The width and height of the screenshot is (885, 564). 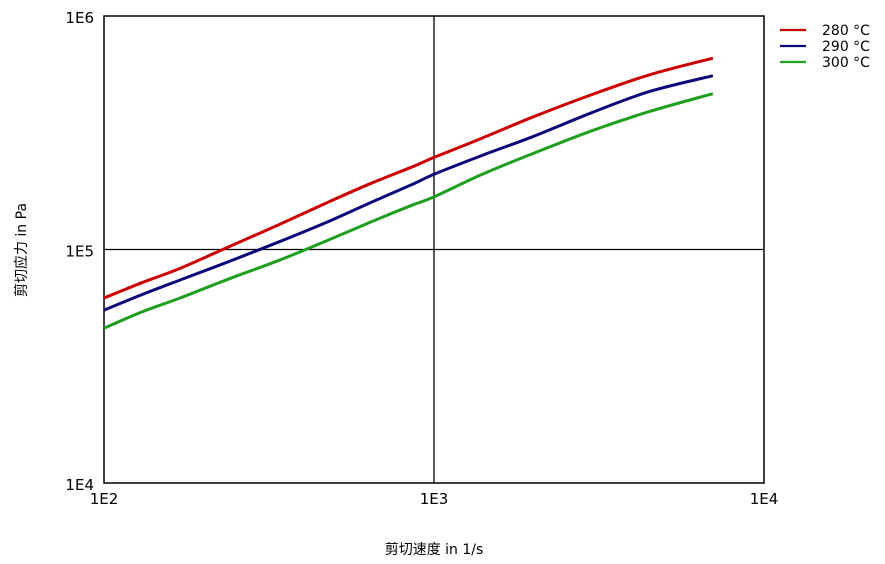 What do you see at coordinates (434, 550) in the screenshot?
I see `x-axis-title: 剪切速度 in 1/s` at bounding box center [434, 550].